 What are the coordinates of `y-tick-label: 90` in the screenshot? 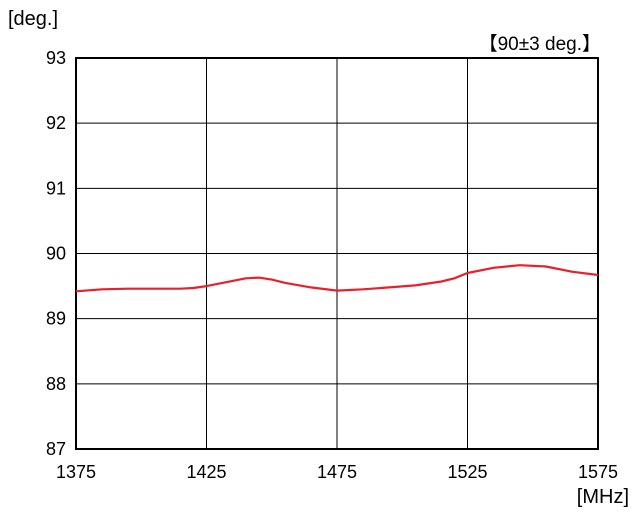 It's located at (56, 254).